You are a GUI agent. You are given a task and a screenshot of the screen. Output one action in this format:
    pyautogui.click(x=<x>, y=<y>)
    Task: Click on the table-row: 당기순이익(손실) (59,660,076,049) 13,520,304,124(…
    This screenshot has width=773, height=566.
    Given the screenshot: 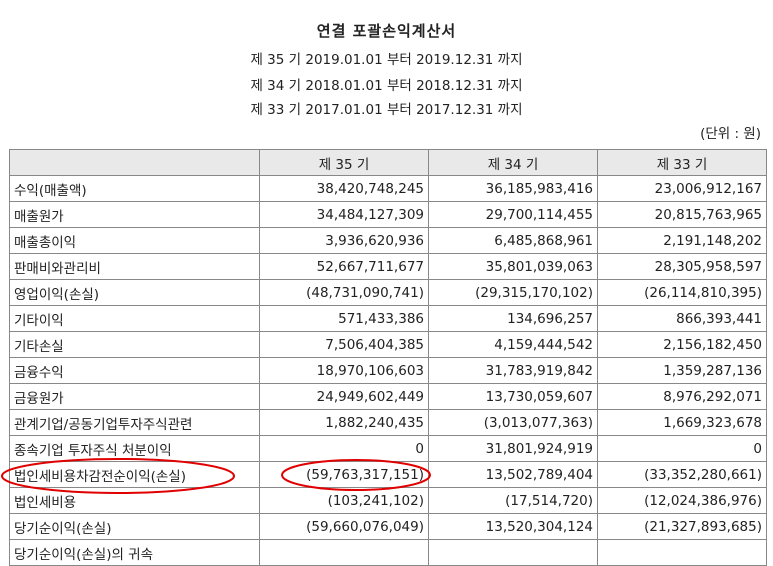 What is the action you would take?
    pyautogui.click(x=388, y=526)
    